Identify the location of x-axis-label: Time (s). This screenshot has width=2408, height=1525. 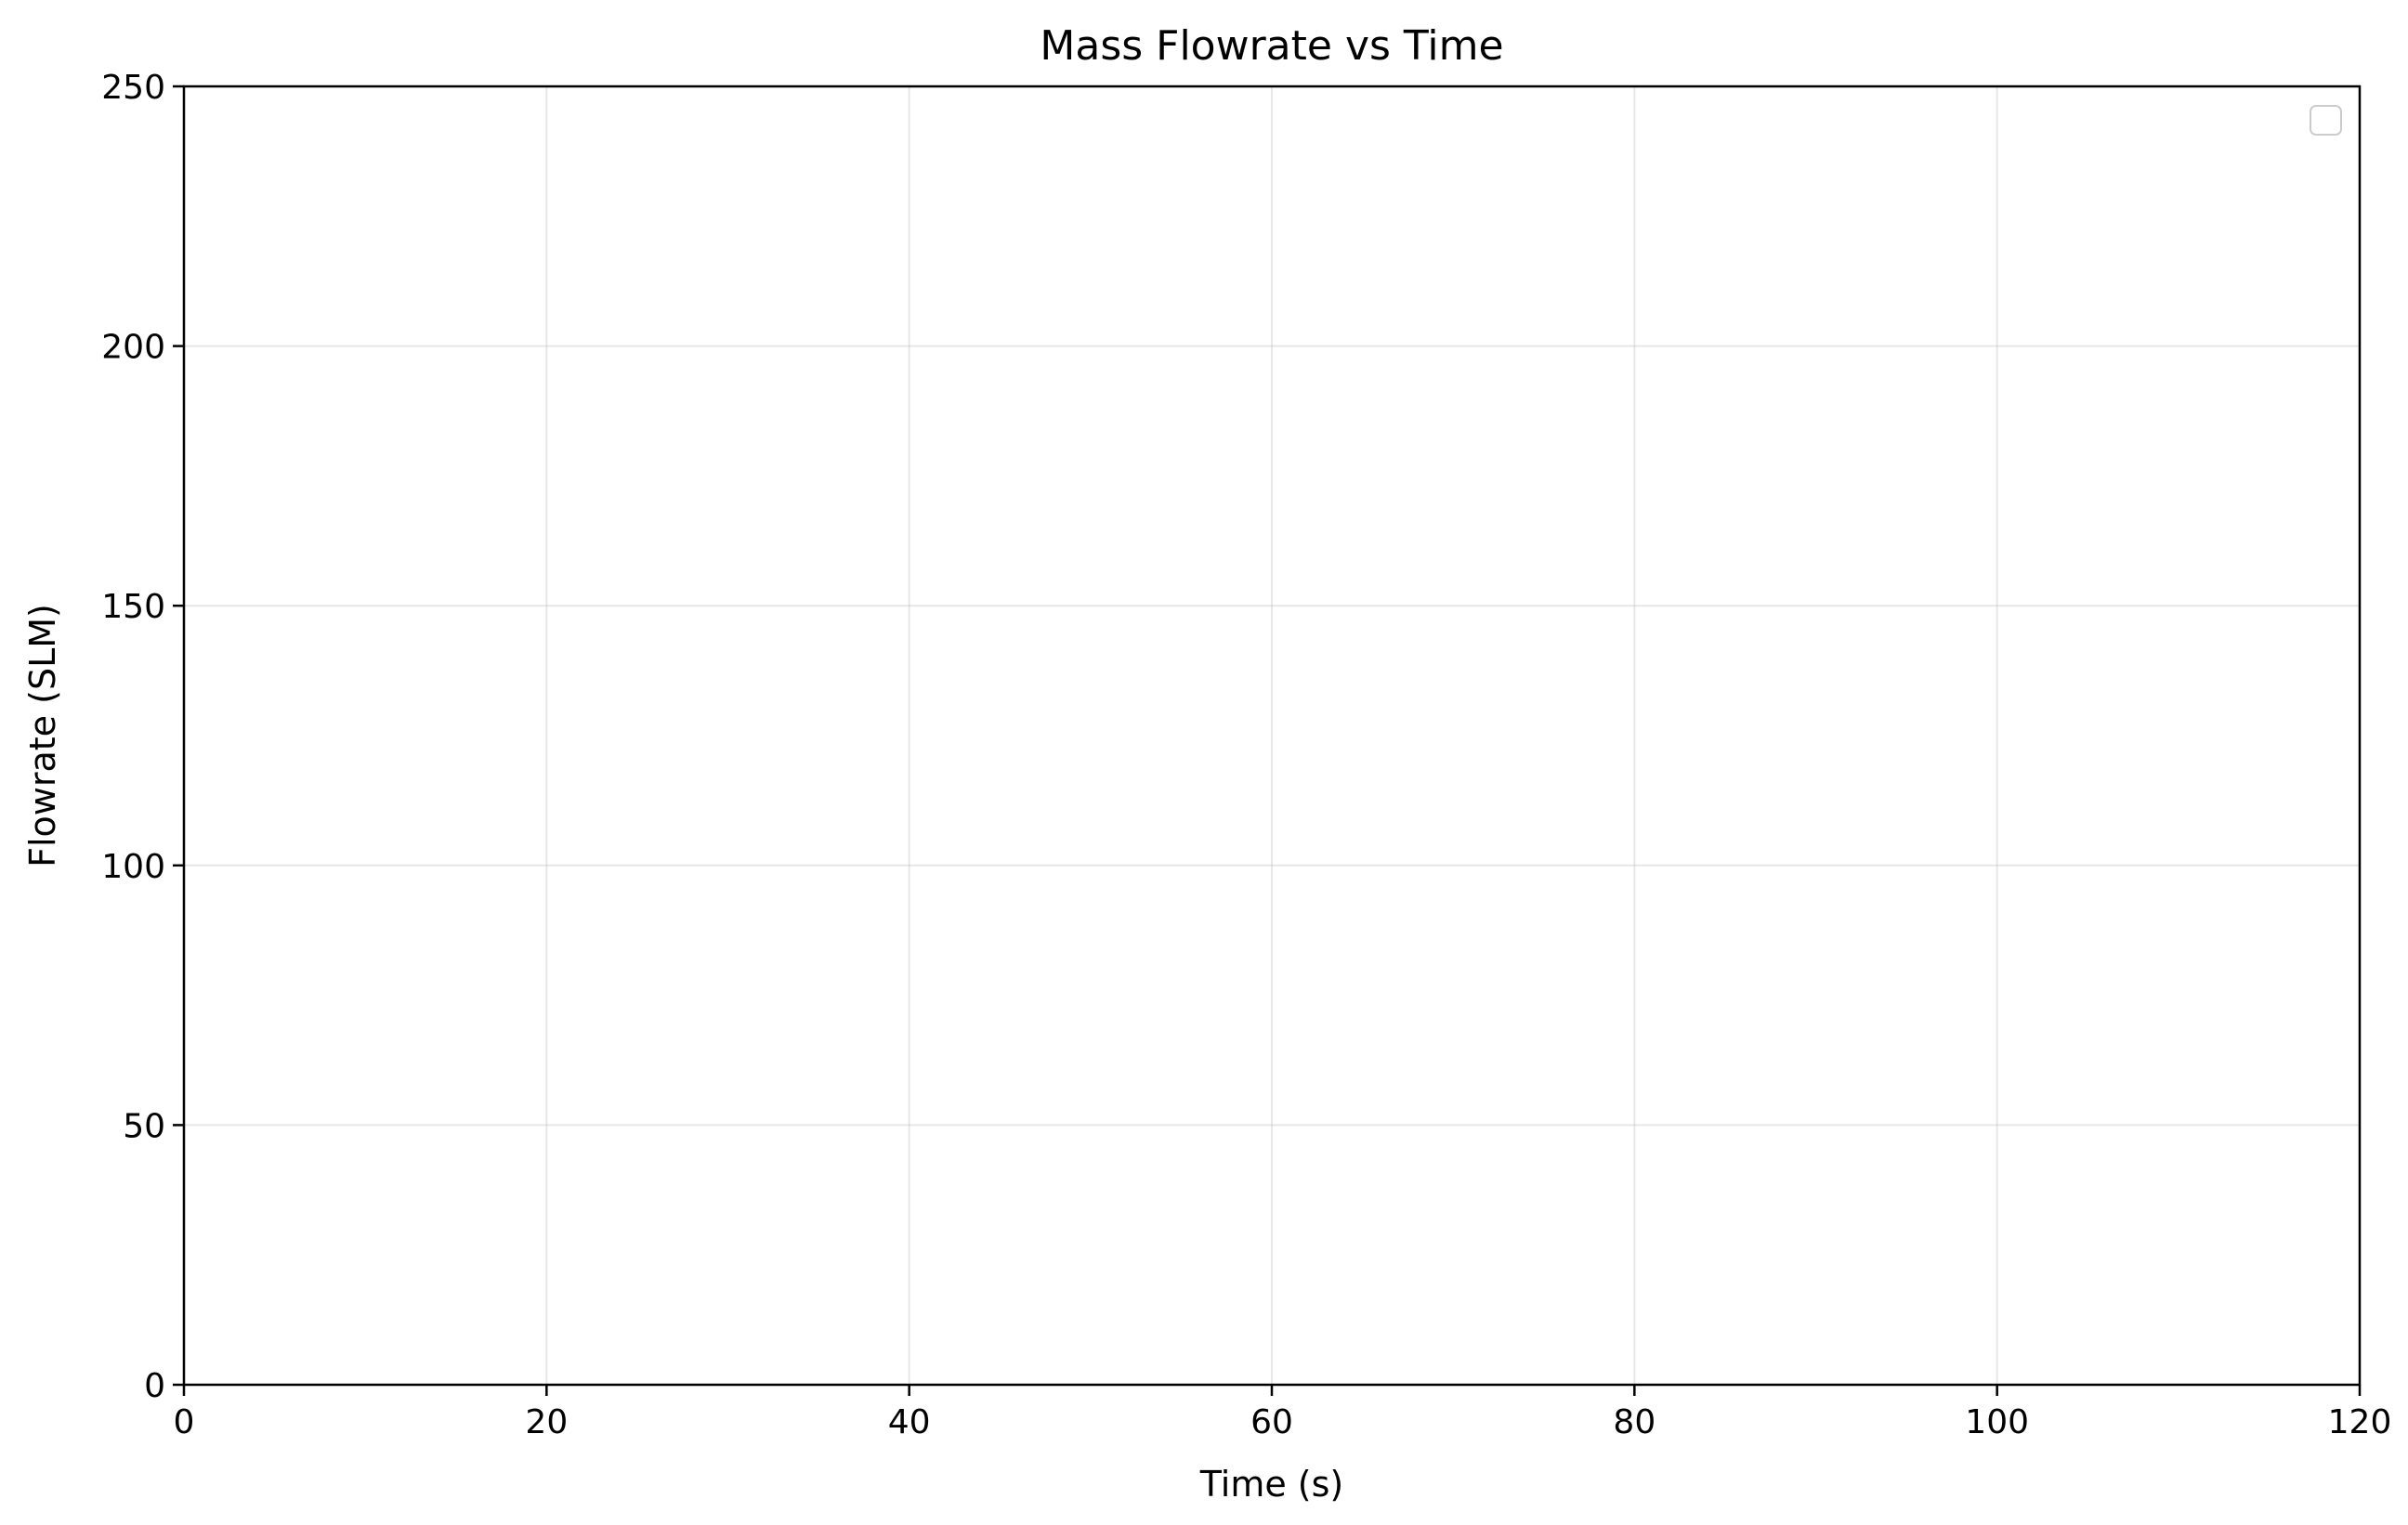
(1271, 1484).